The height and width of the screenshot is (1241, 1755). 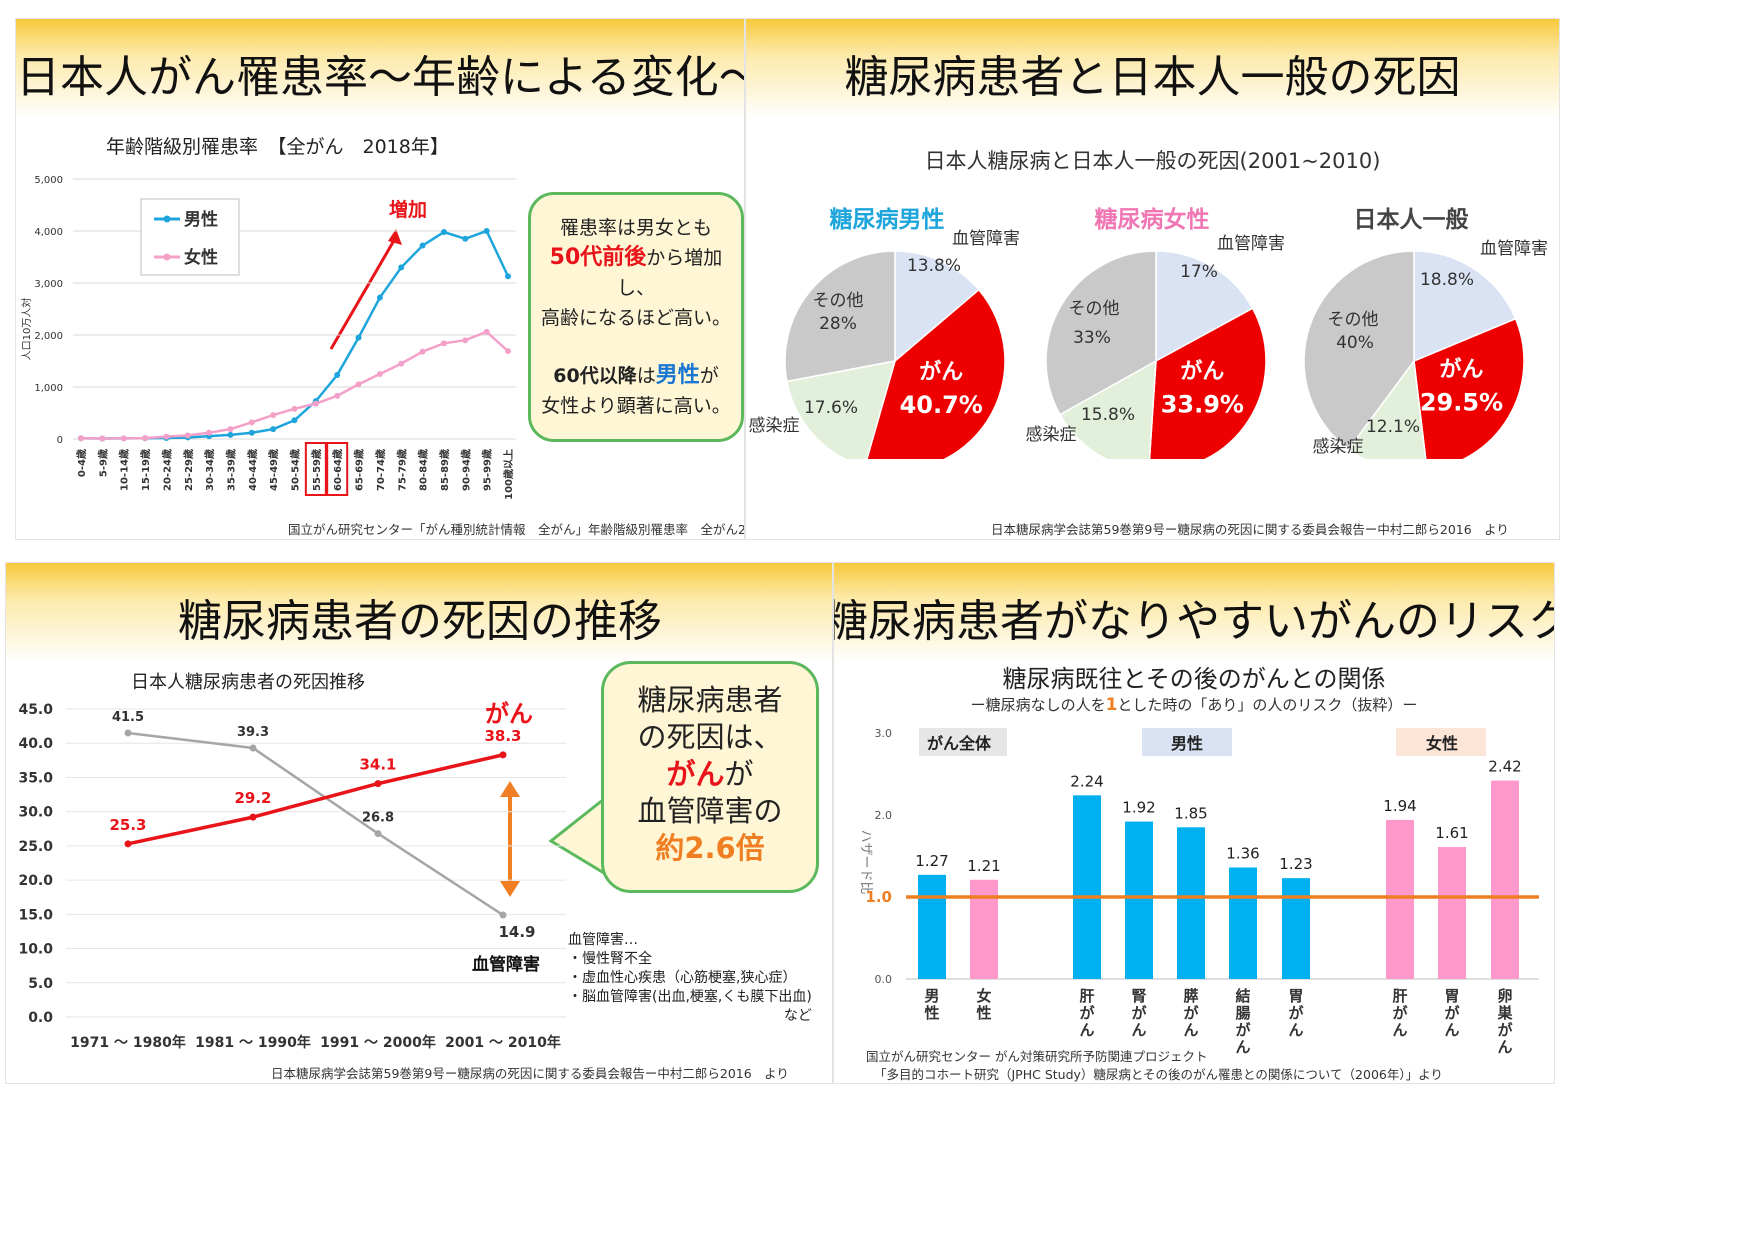 I want to click on bar-category-label: 結腸がん, so click(x=1243, y=1021).